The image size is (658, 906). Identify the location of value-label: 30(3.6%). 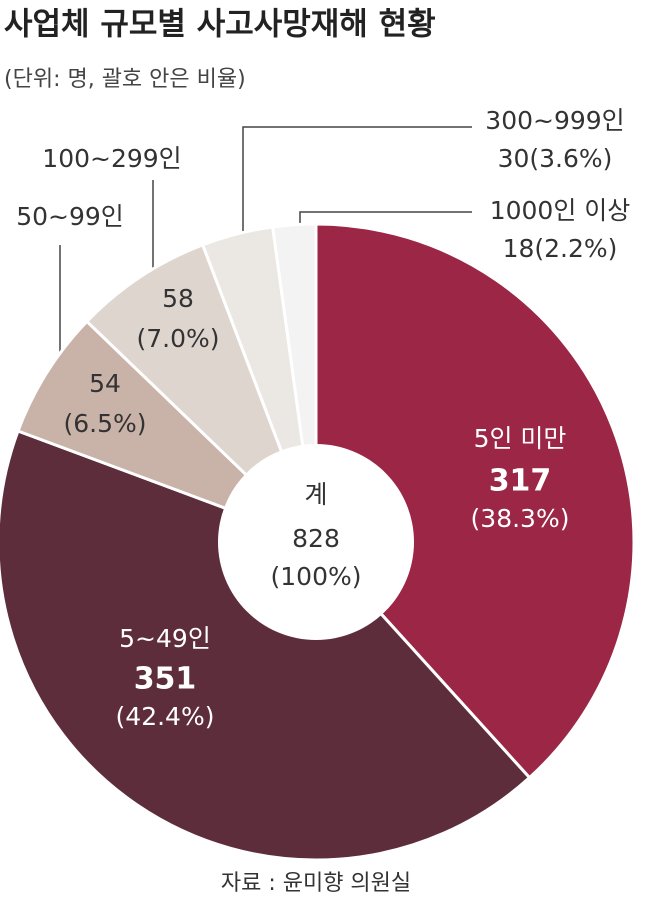
(555, 158).